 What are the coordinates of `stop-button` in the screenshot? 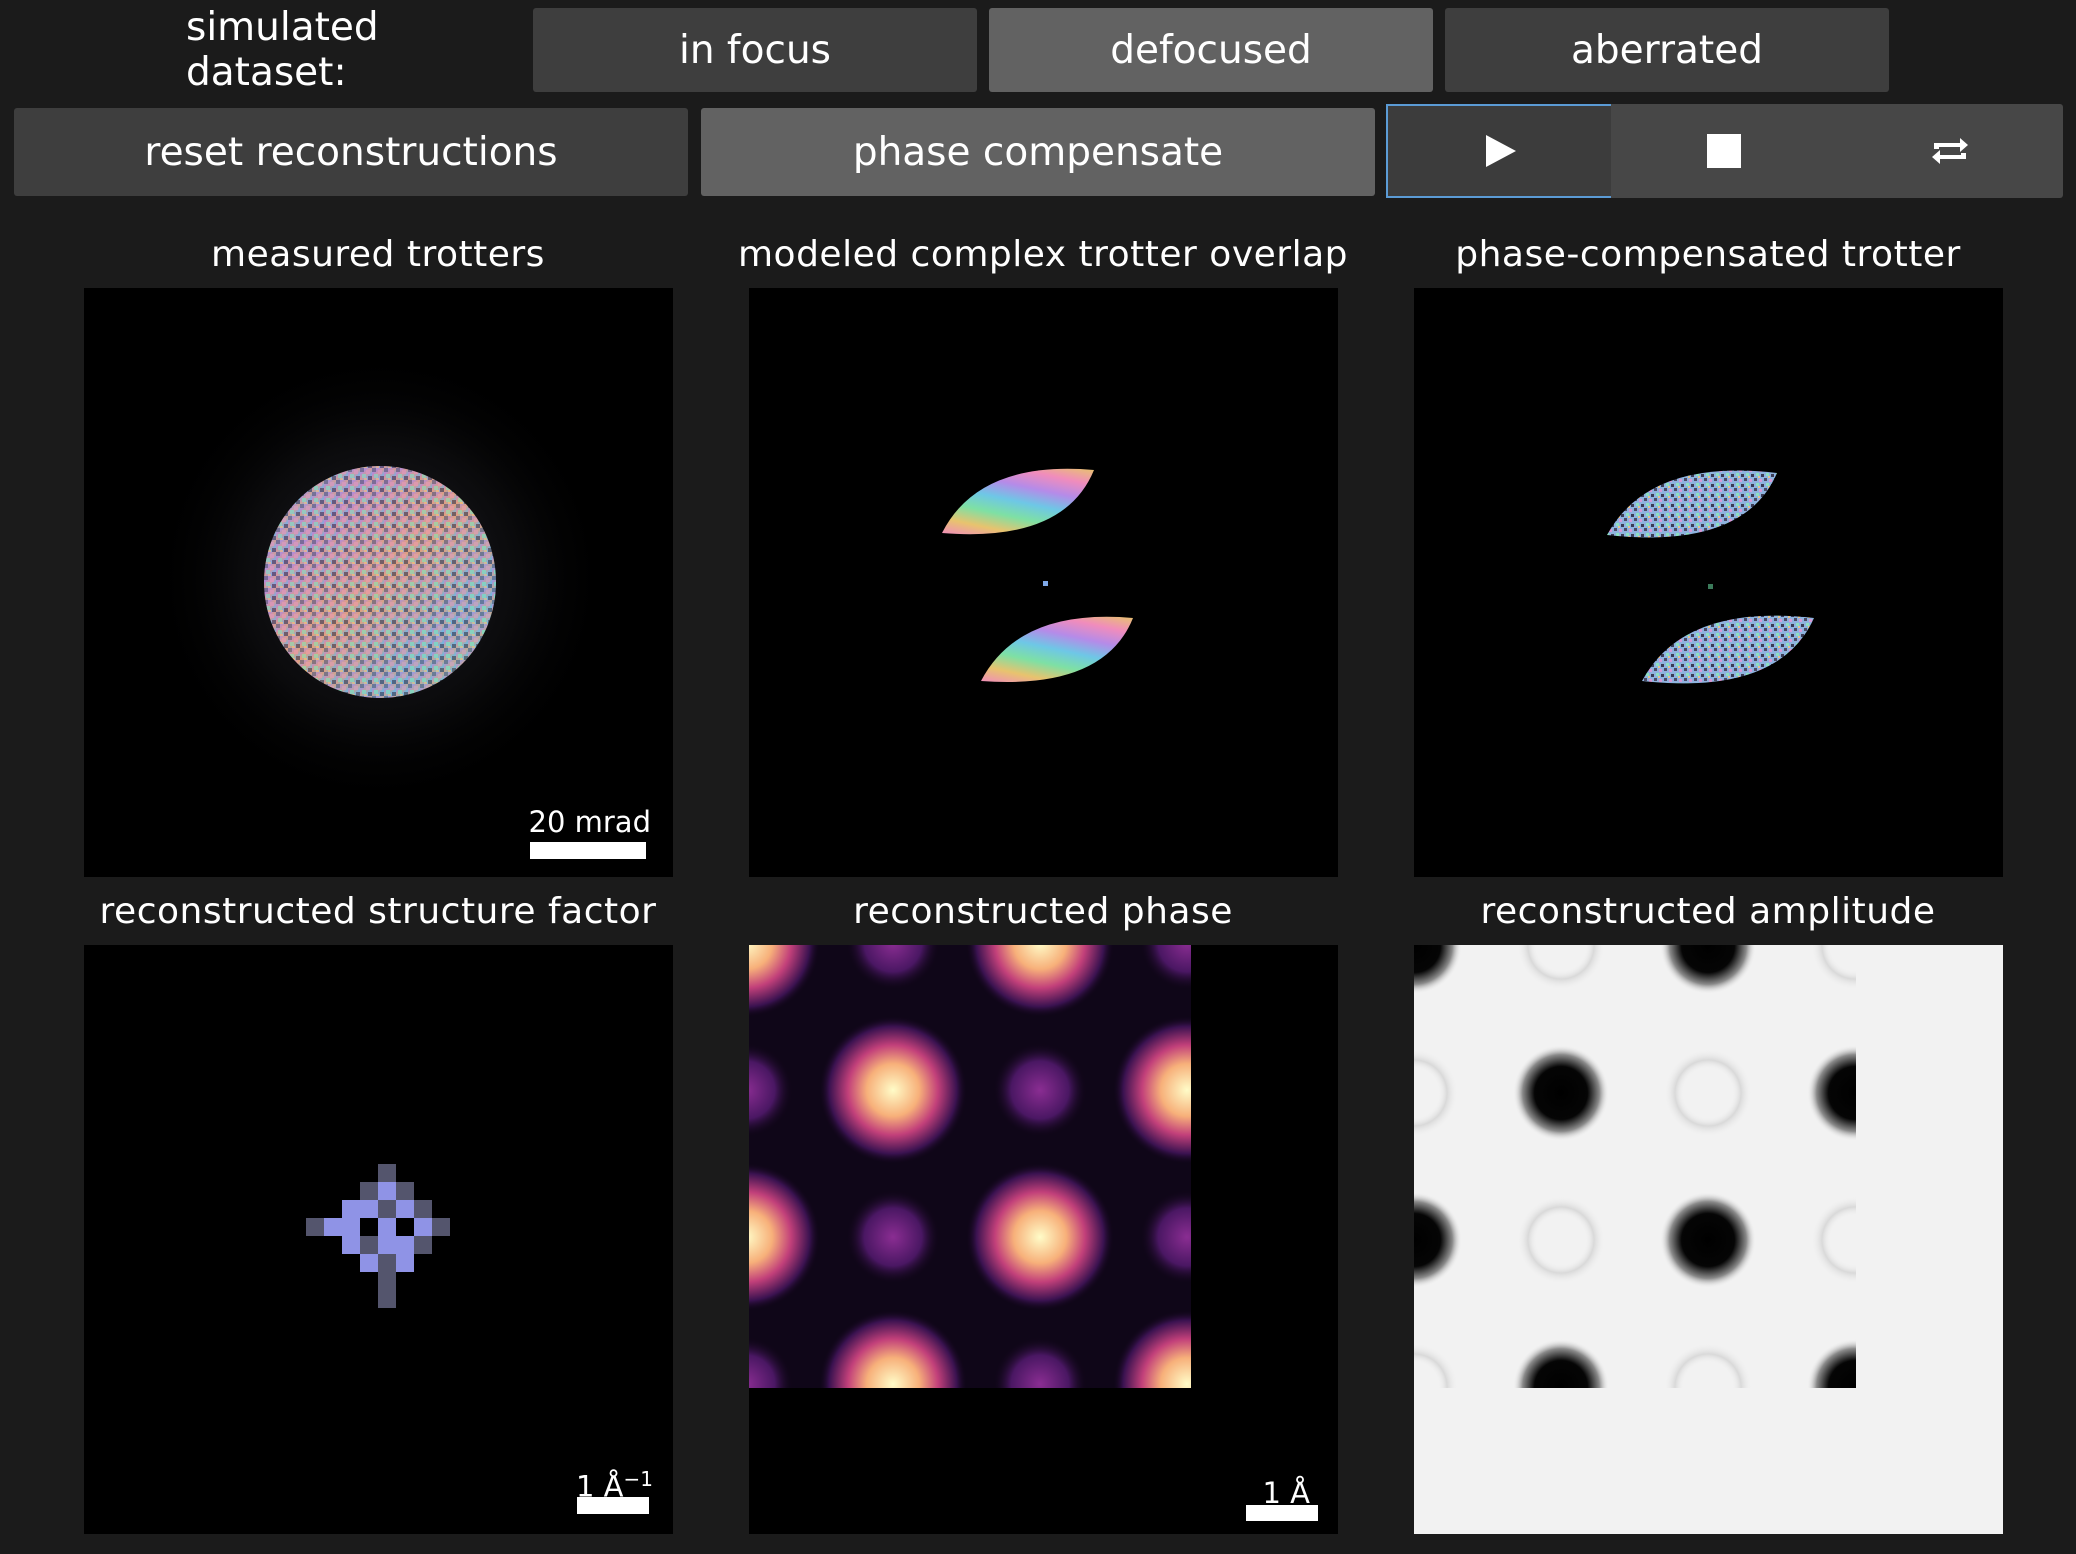 It's located at (1724, 151).